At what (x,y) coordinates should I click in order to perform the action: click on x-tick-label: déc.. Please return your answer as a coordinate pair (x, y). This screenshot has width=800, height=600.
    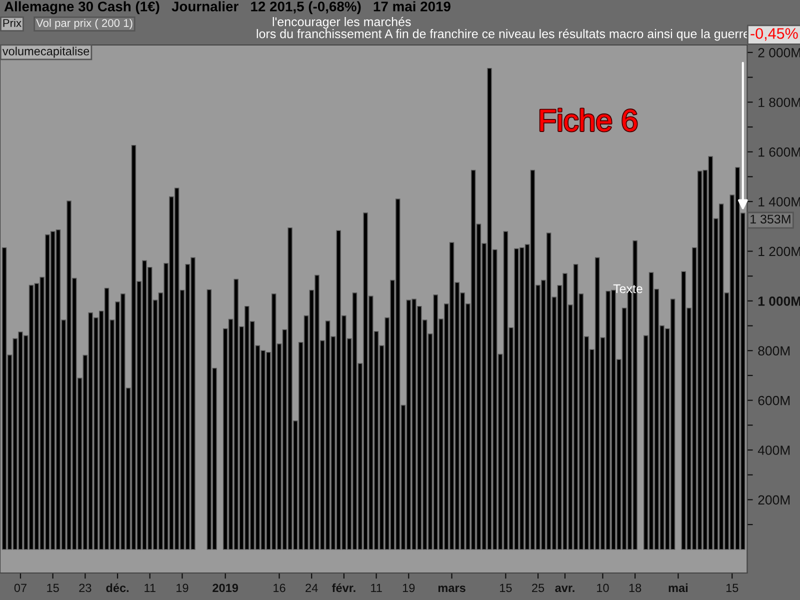
    Looking at the image, I should click on (117, 587).